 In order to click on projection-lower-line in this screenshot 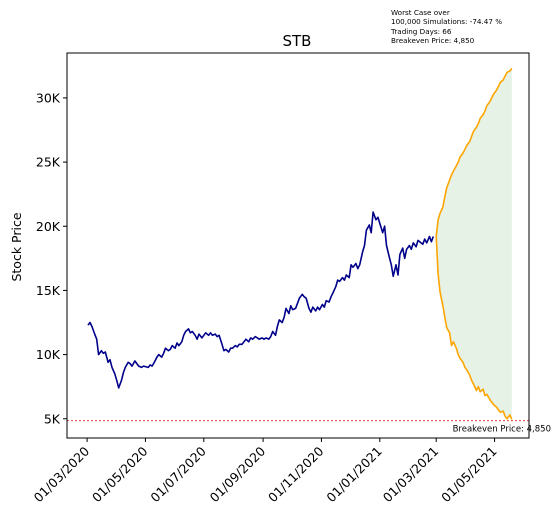, I will do `click(474, 328)`.